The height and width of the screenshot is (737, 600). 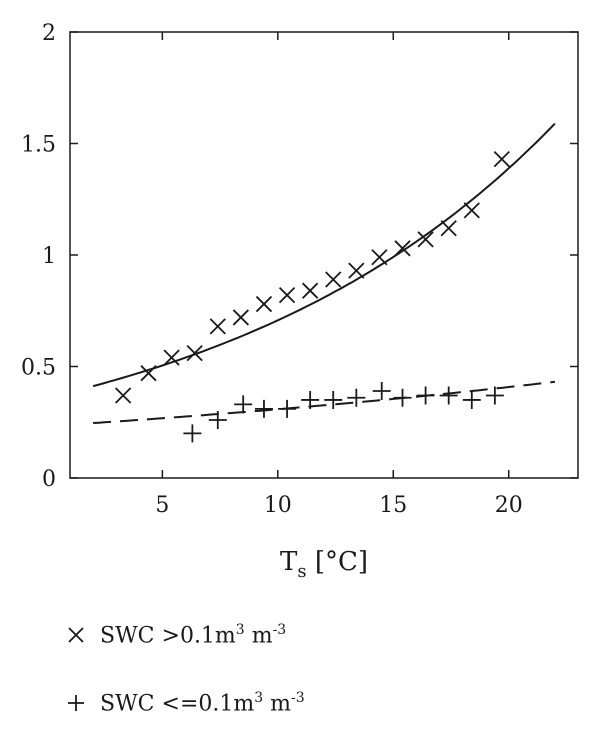 I want to click on y-tick-label: 0, so click(x=49, y=479).